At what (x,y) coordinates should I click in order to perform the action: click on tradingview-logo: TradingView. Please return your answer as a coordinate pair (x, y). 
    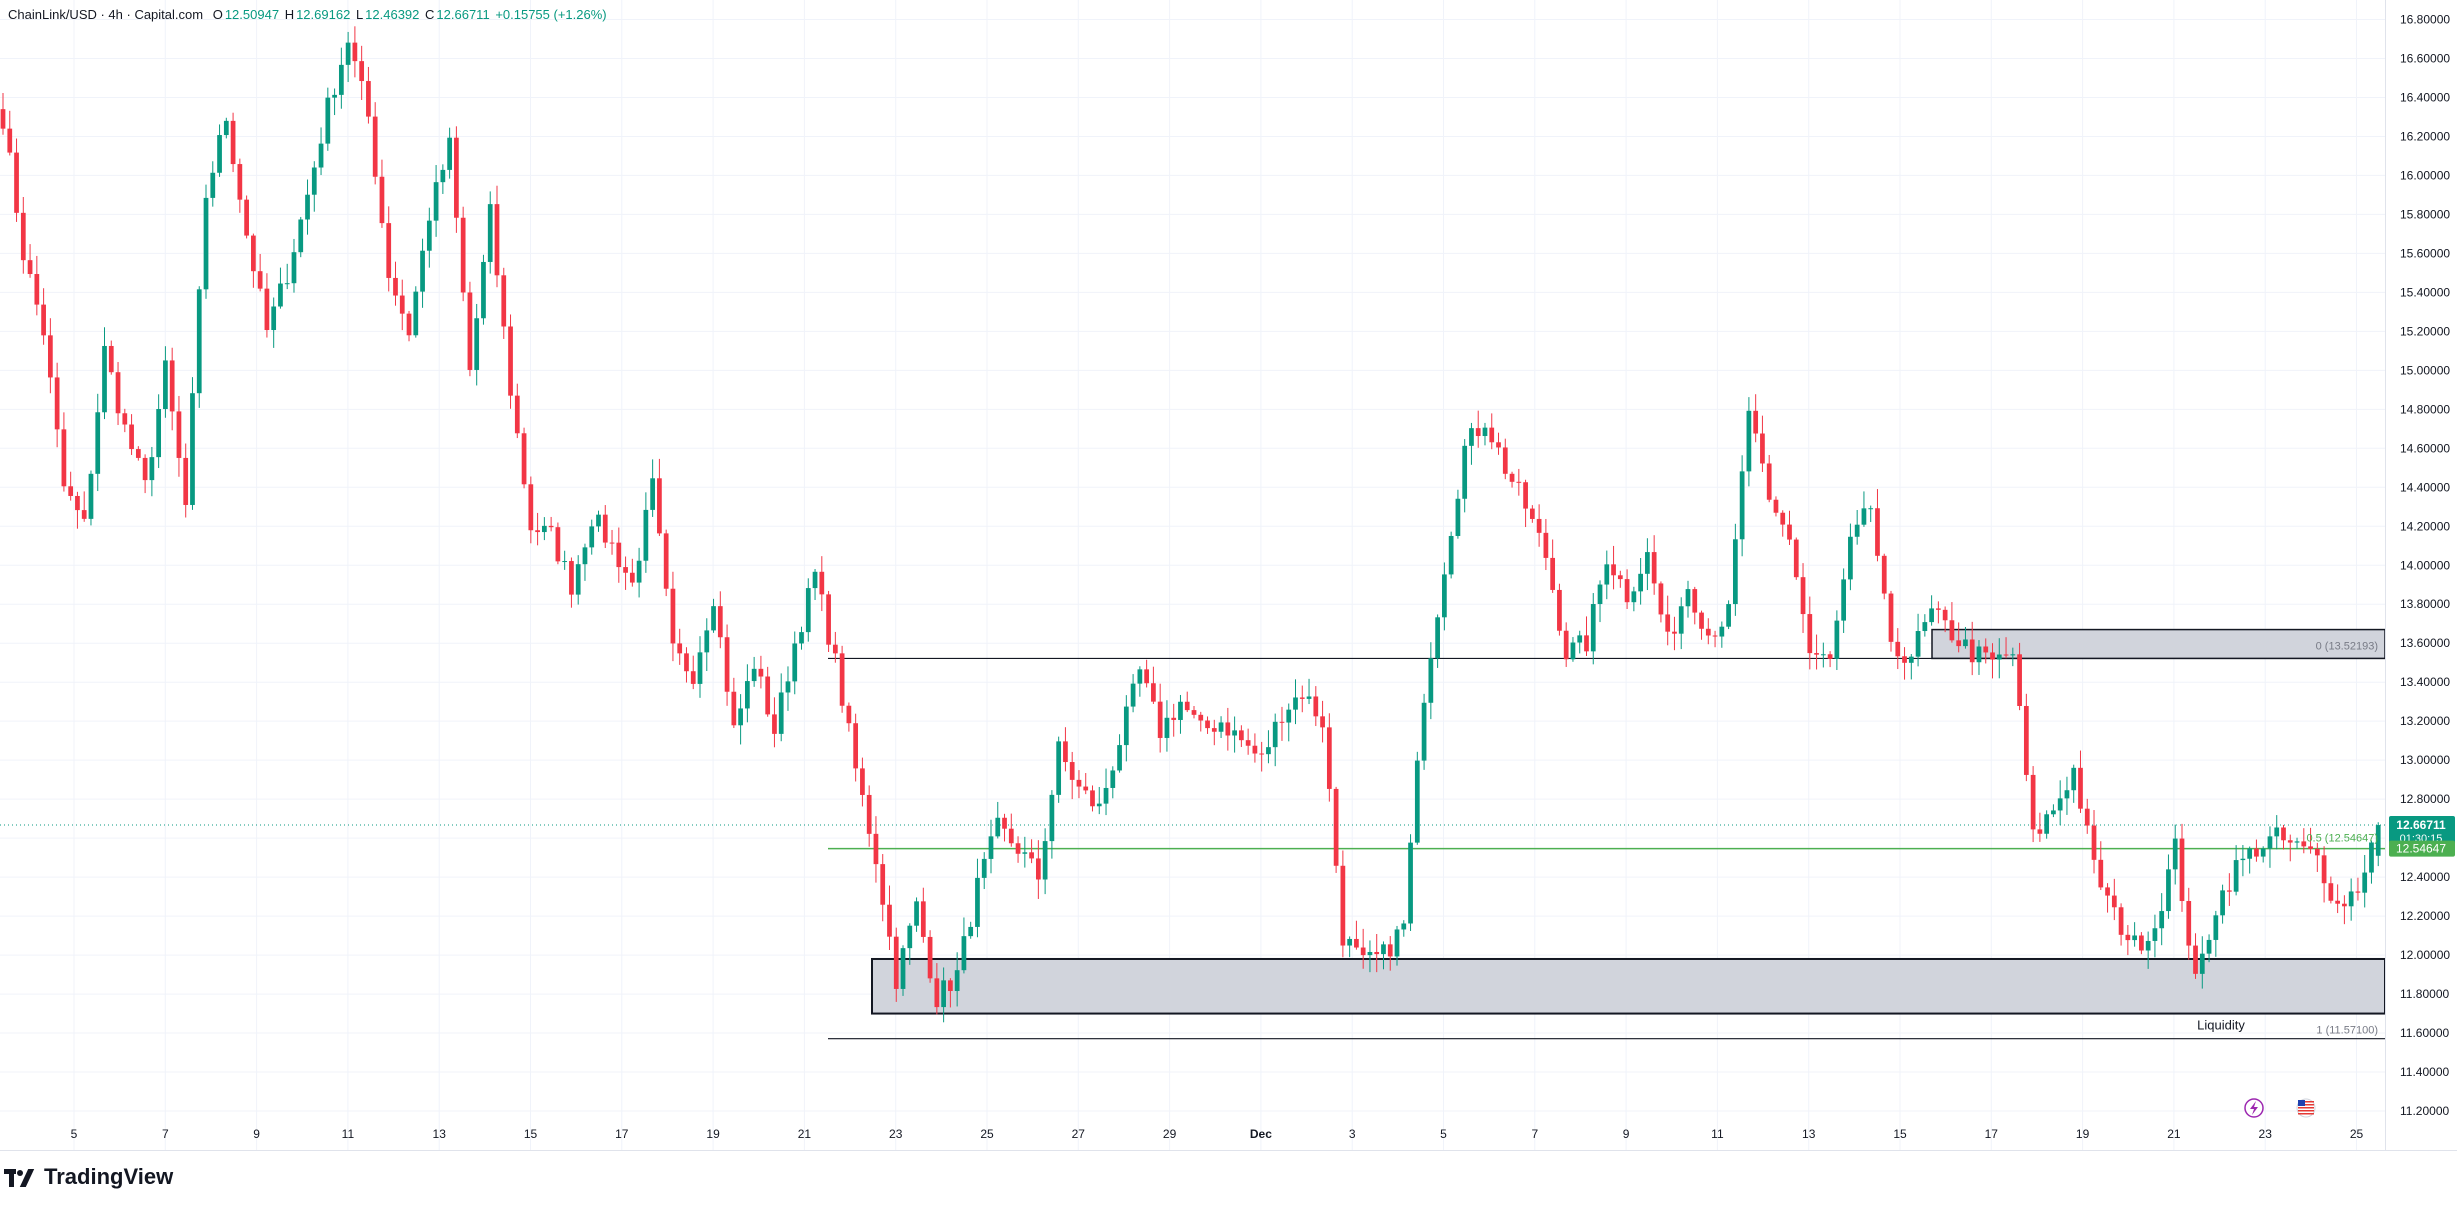
    Looking at the image, I should click on (88, 1177).